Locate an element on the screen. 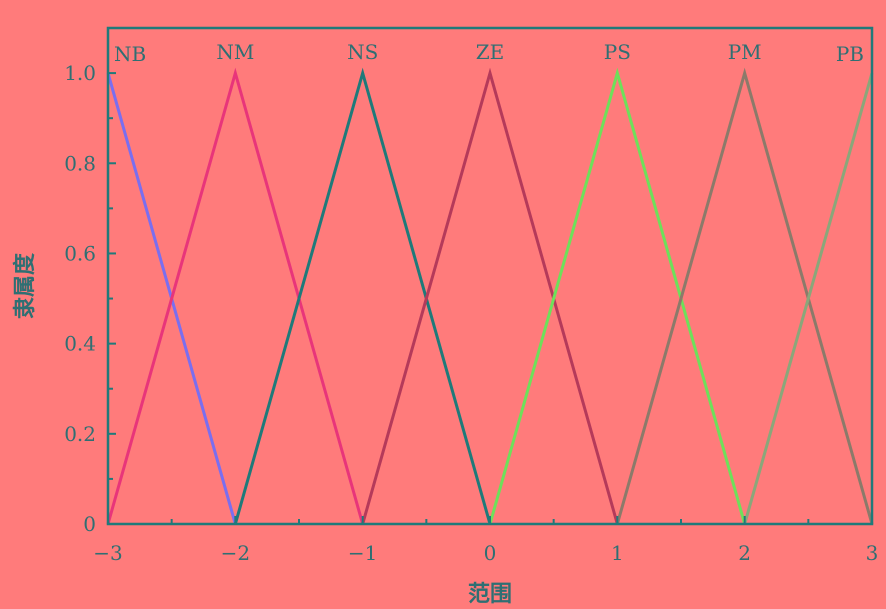 The image size is (886, 609). x-tick-label: −2 is located at coordinates (235, 553).